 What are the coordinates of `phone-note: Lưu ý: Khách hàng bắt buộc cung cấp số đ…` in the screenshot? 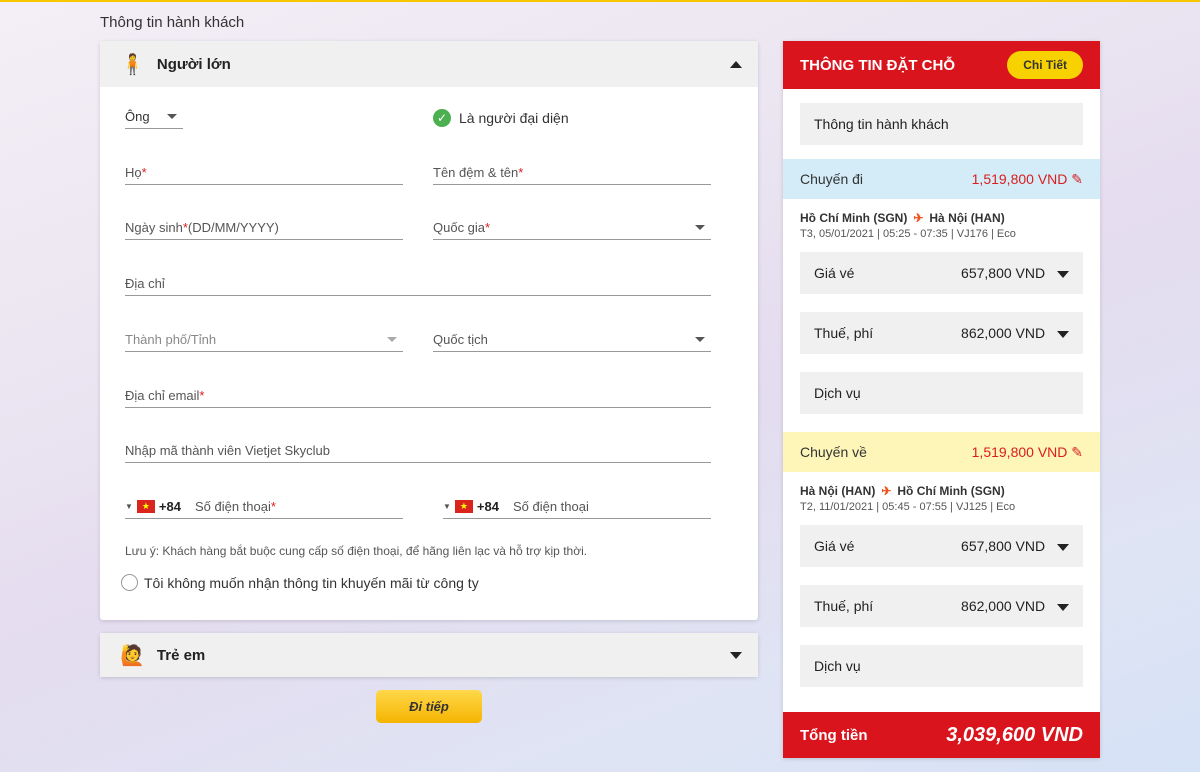 It's located at (356, 551).